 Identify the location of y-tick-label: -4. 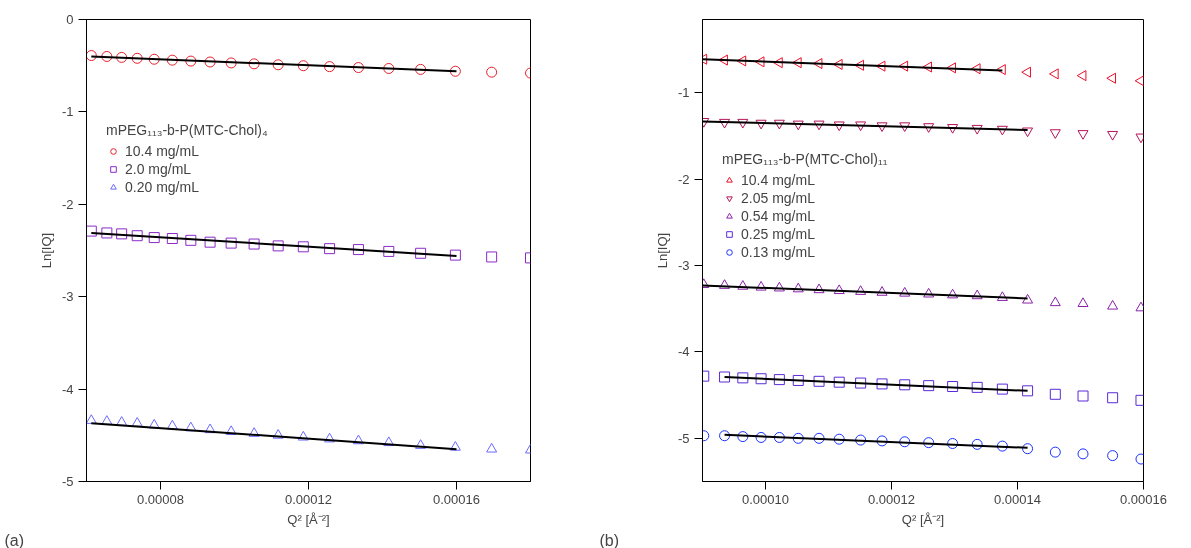
(683, 352).